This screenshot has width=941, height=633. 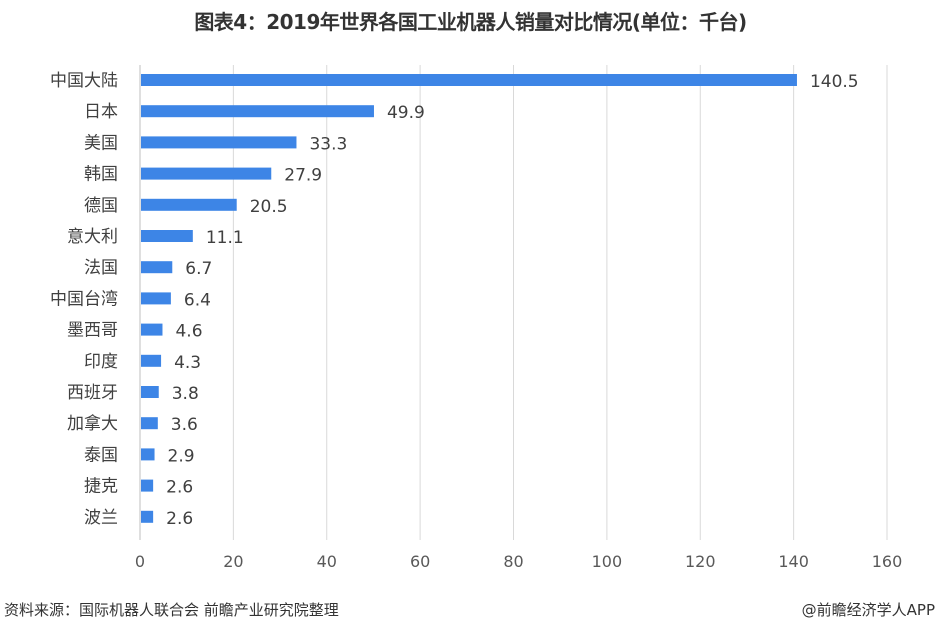 I want to click on value-label: 49.9, so click(x=406, y=113).